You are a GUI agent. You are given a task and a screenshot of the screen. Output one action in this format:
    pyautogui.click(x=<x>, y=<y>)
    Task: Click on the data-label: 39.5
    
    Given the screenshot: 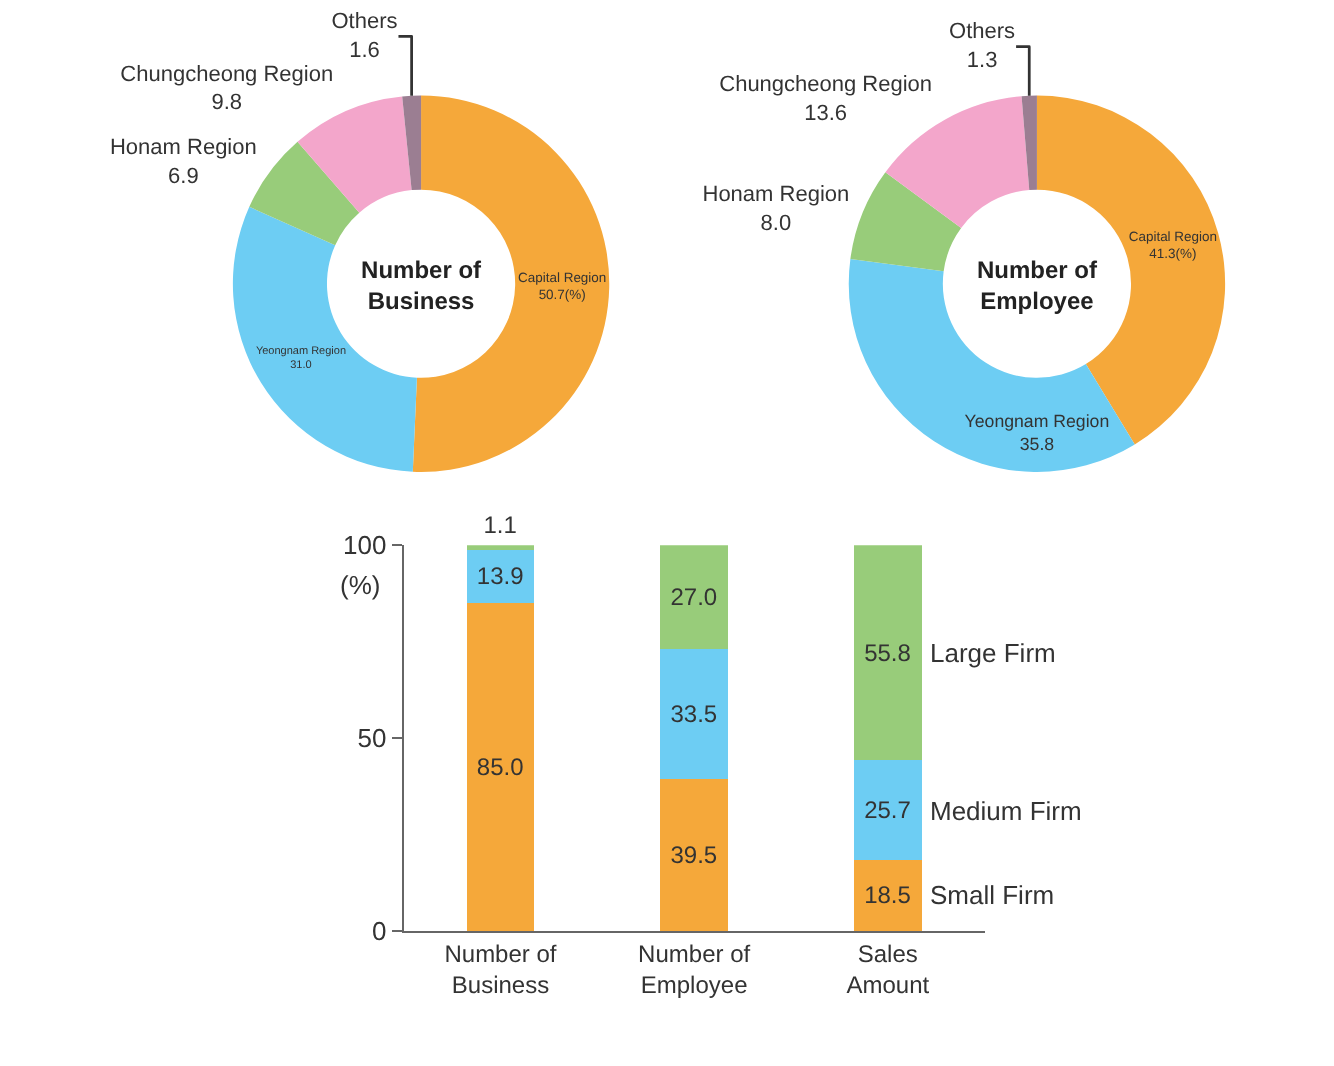 What is the action you would take?
    pyautogui.click(x=694, y=854)
    